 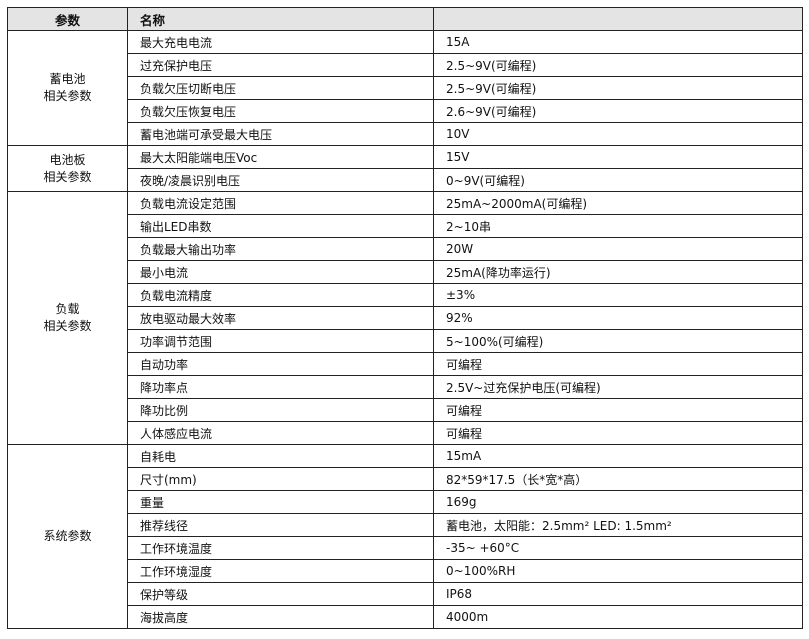 I want to click on param-name: 负载欠压切断电压, so click(x=280, y=88).